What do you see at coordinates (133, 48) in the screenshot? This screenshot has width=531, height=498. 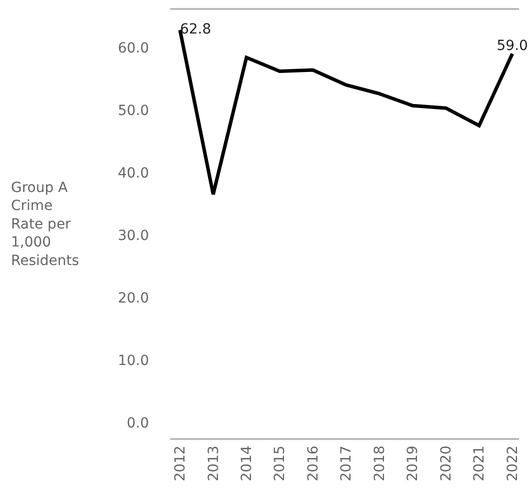 I see `y-tick-label: 60.0` at bounding box center [133, 48].